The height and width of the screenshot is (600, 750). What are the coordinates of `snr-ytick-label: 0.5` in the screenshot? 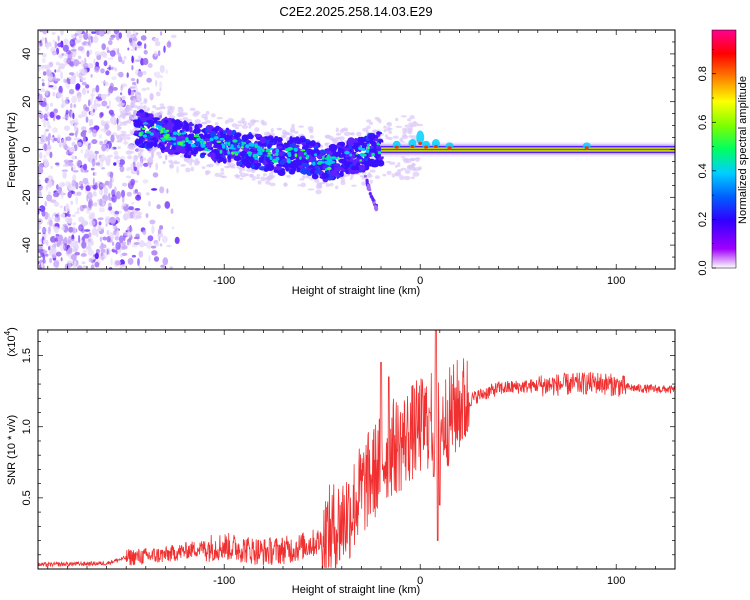 It's located at (27, 497).